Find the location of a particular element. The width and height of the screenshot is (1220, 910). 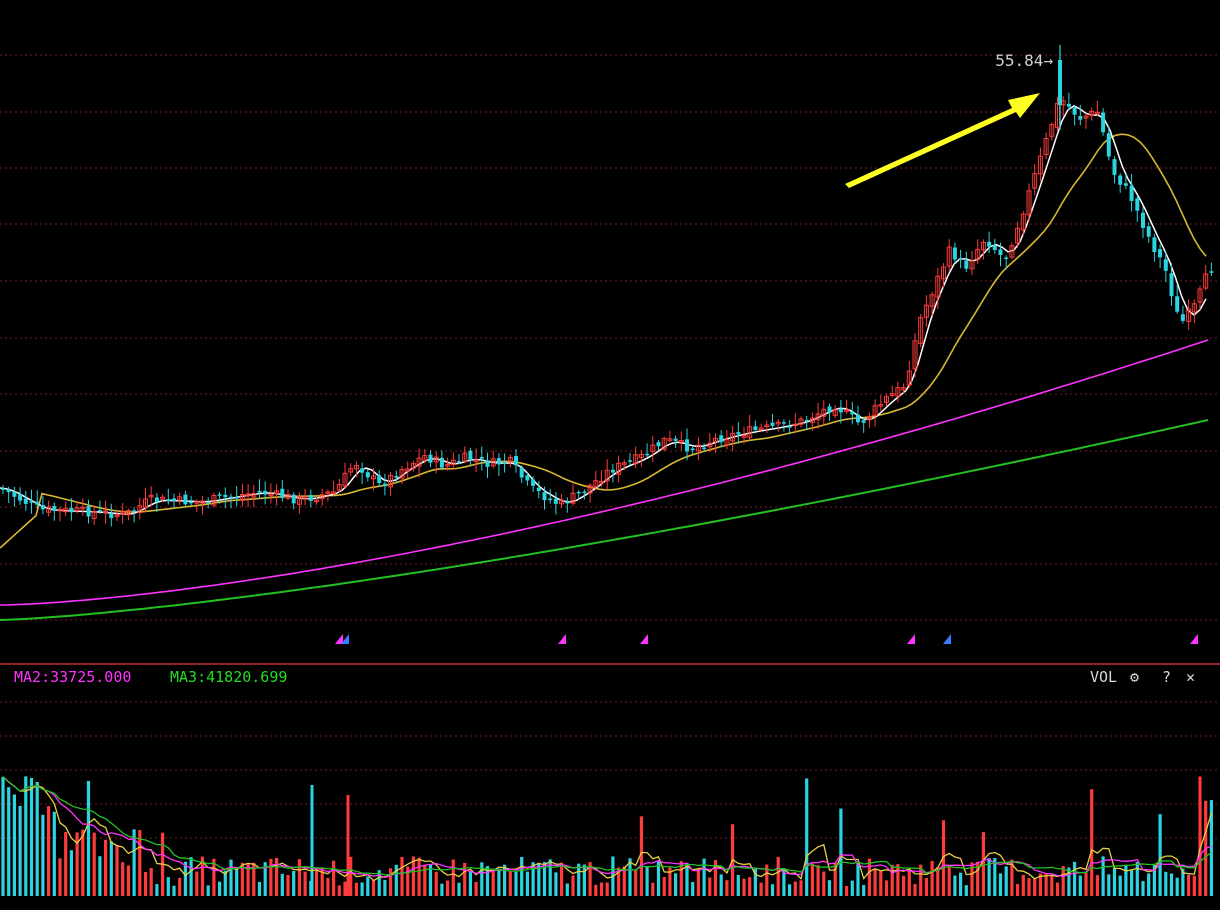

close-icon: ✕ is located at coordinates (1191, 677).